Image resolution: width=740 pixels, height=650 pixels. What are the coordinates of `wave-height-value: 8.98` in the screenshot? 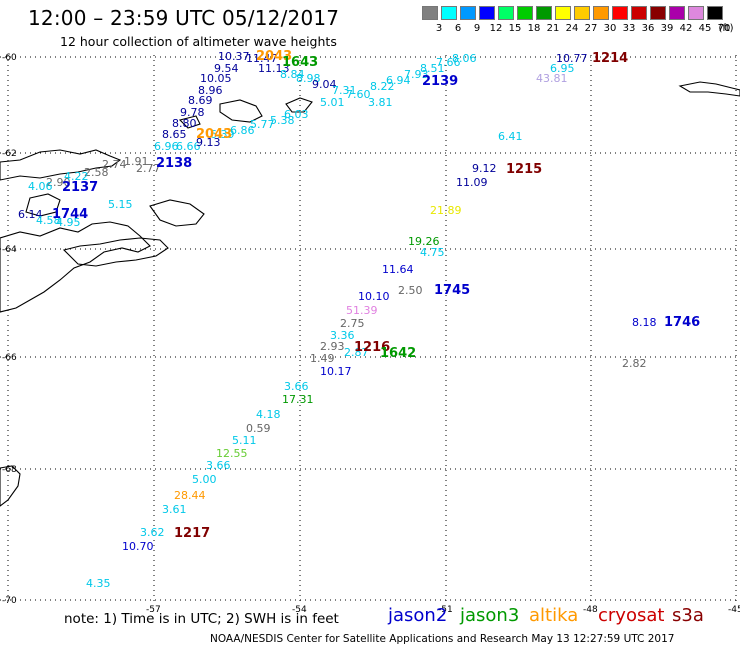 It's located at (308, 78).